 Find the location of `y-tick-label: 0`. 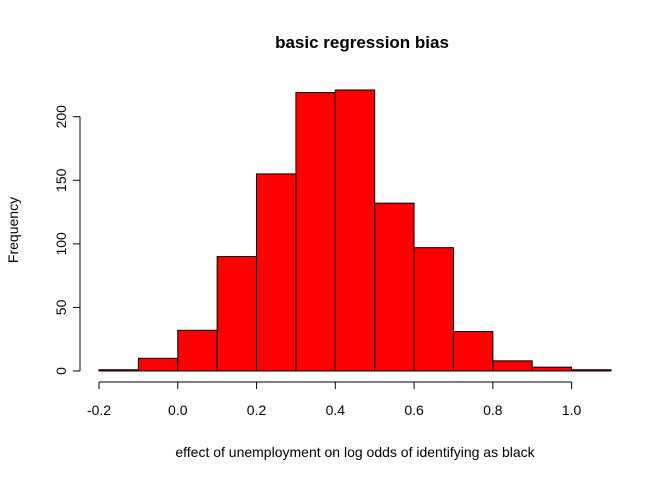

y-tick-label: 0 is located at coordinates (61, 371).